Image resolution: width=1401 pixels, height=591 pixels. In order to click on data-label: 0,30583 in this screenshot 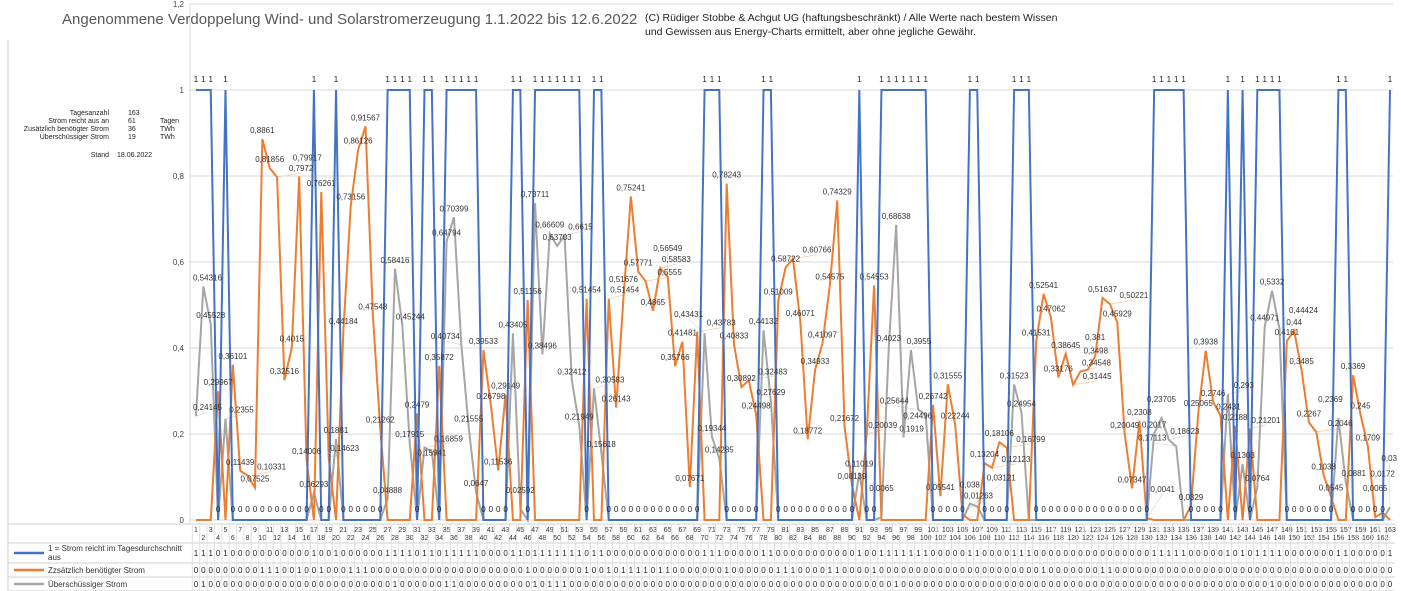, I will do `click(610, 379)`.